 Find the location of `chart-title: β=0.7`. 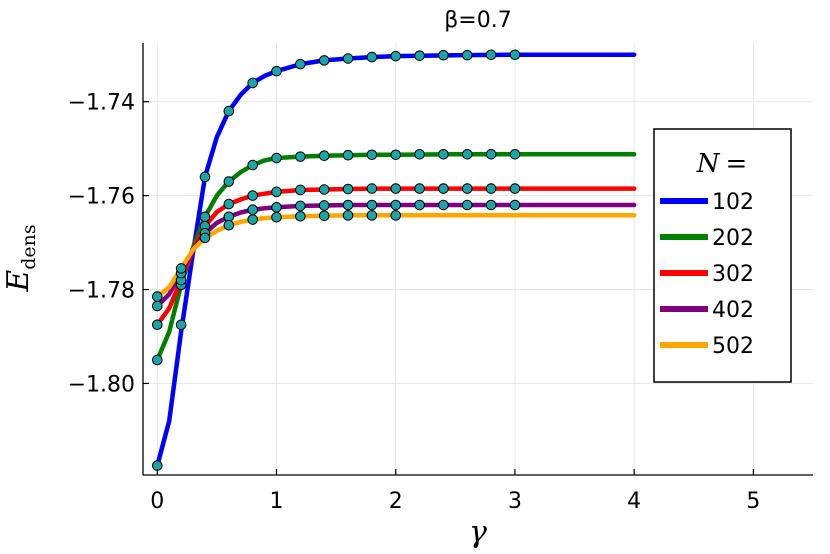

chart-title: β=0.7 is located at coordinates (477, 20).